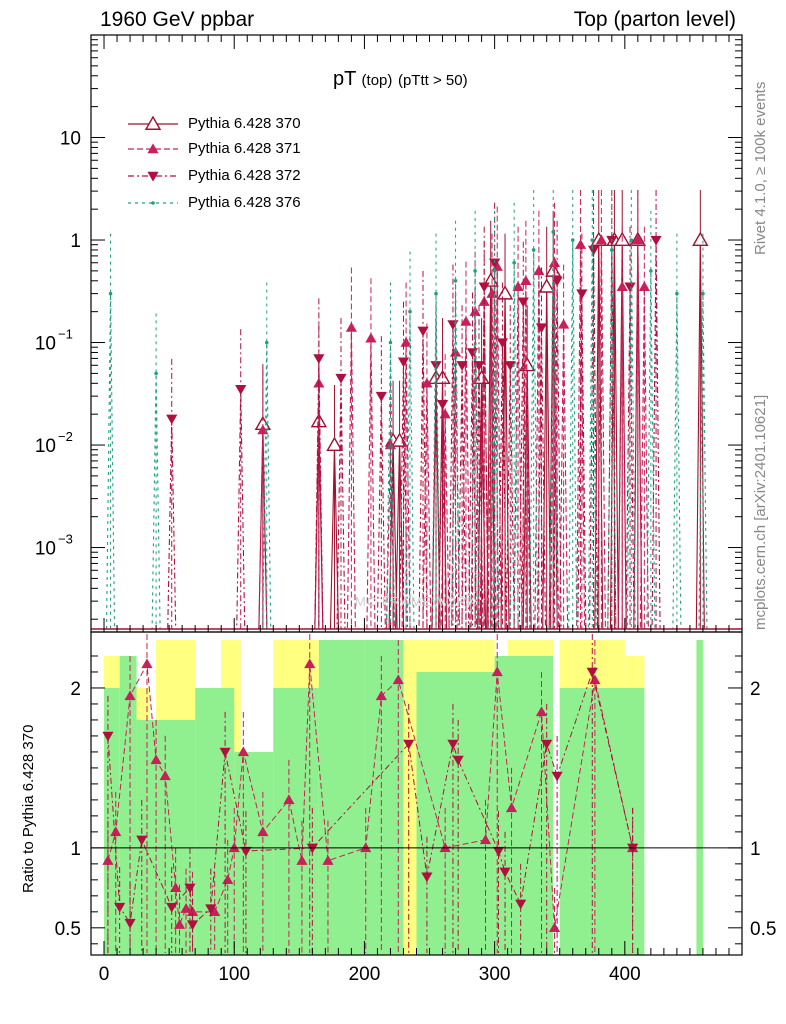  Describe the element at coordinates (234, 974) in the screenshot. I see `xtick-label-1: 100` at that location.